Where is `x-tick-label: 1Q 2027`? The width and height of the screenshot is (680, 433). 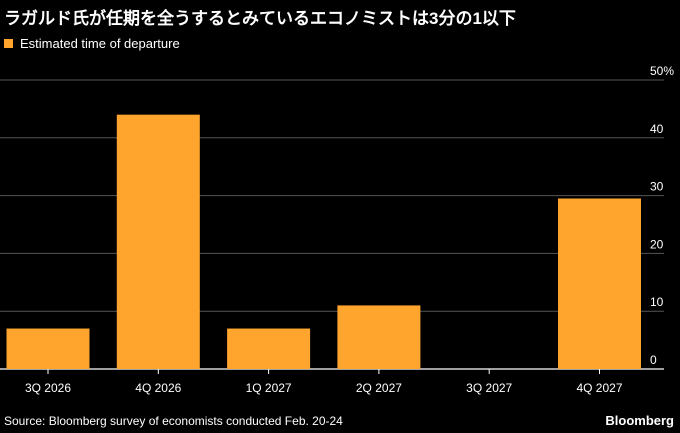
x-tick-label: 1Q 2027 is located at coordinates (269, 388).